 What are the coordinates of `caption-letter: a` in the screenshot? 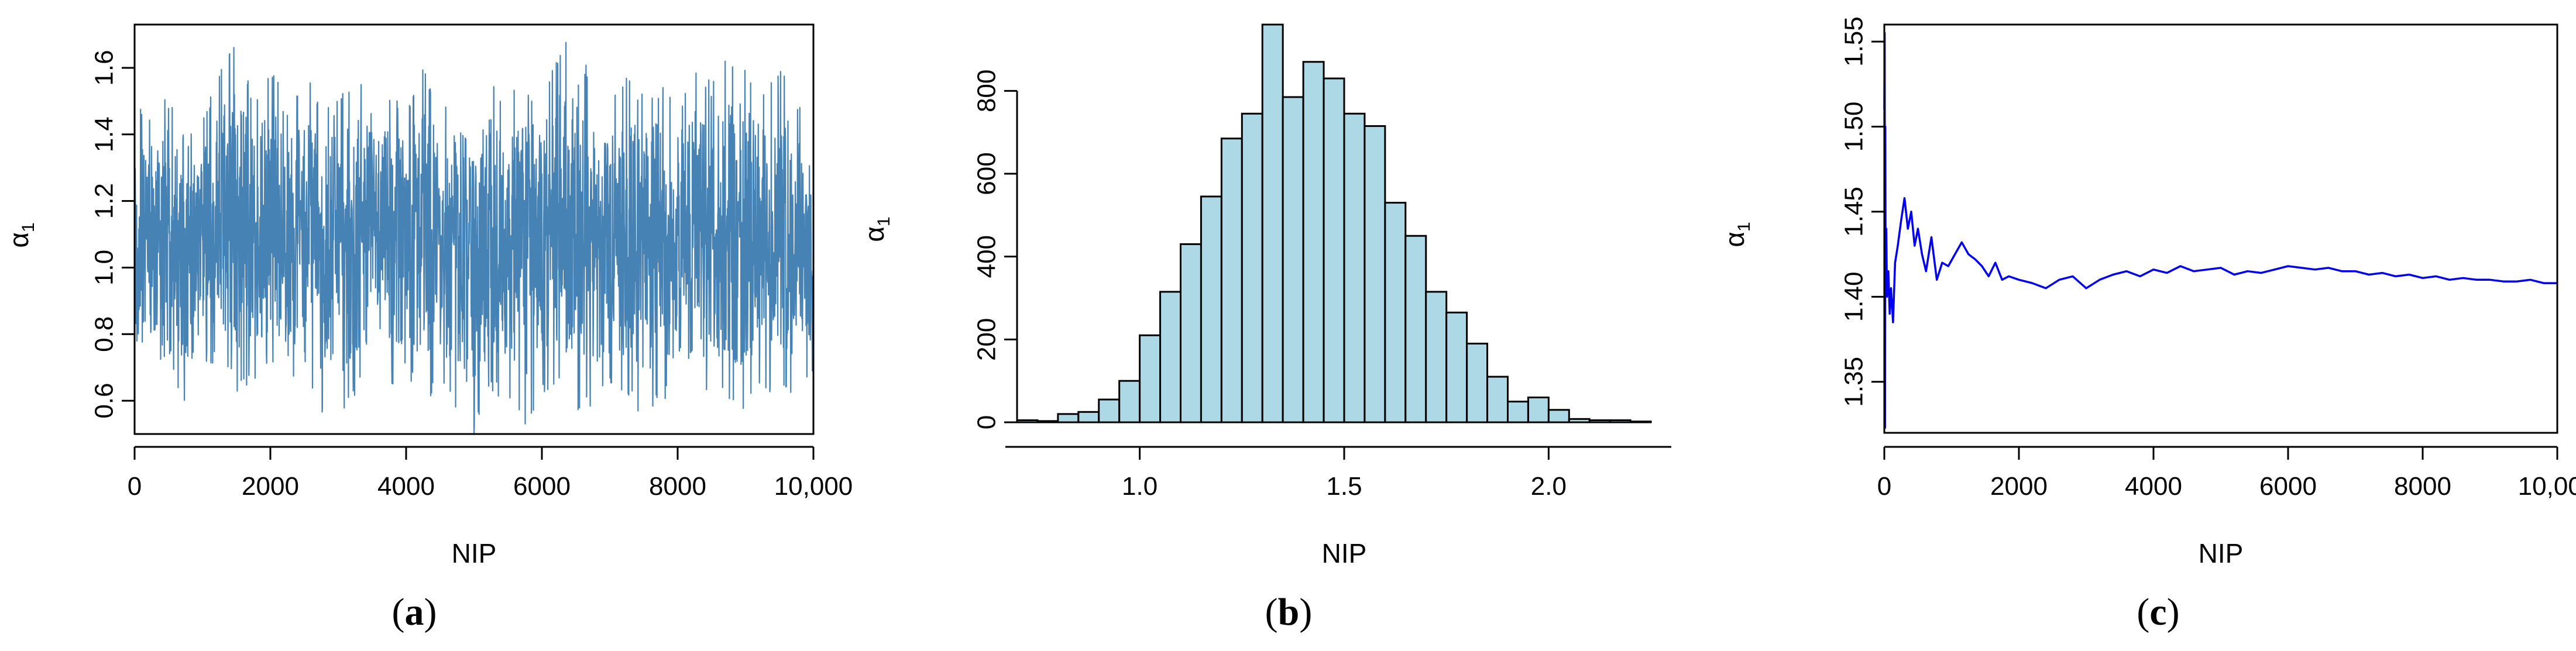 It's located at (414, 612).